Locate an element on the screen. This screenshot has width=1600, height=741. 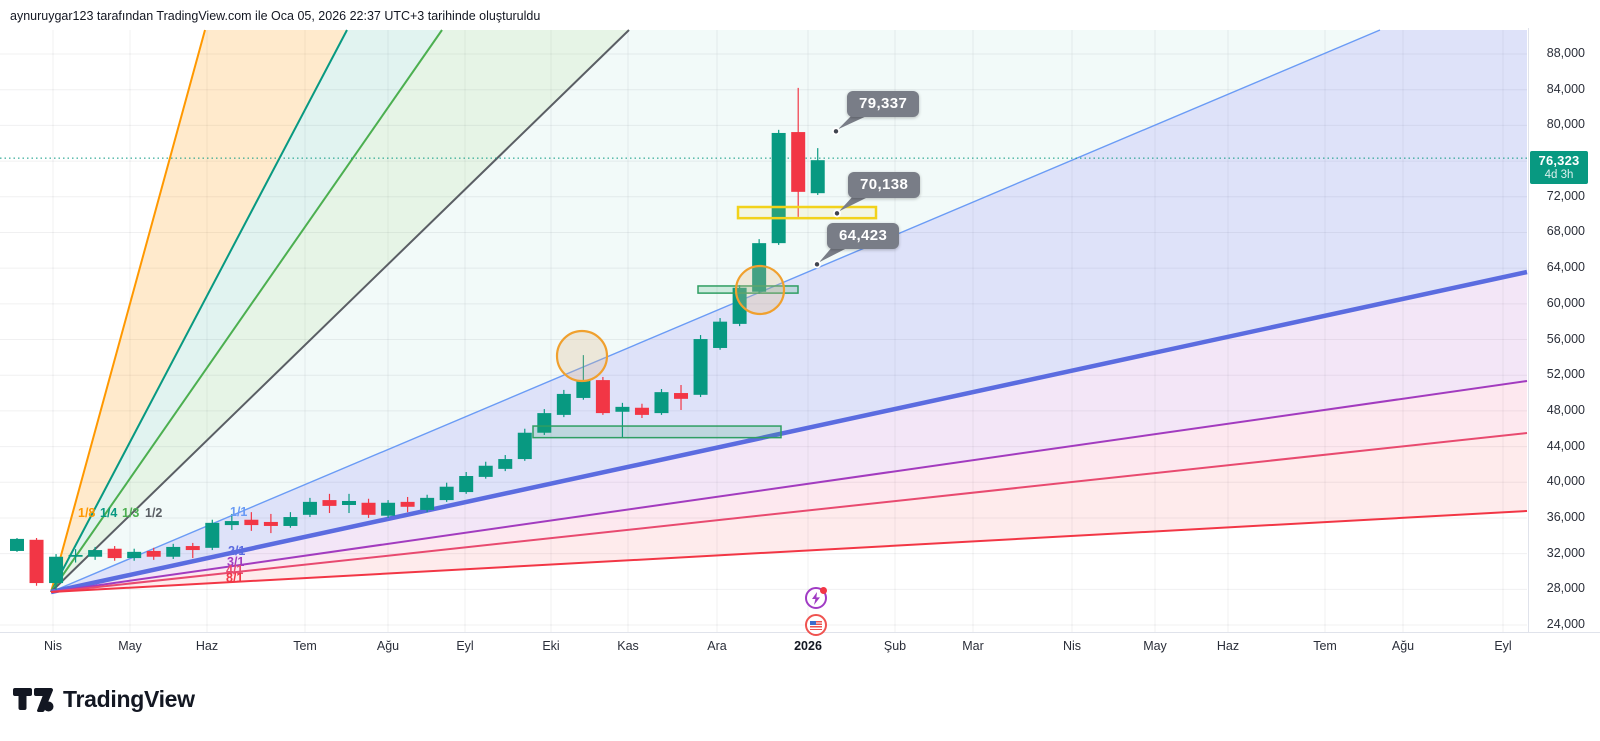
price-callout: 70,138 is located at coordinates (884, 185).